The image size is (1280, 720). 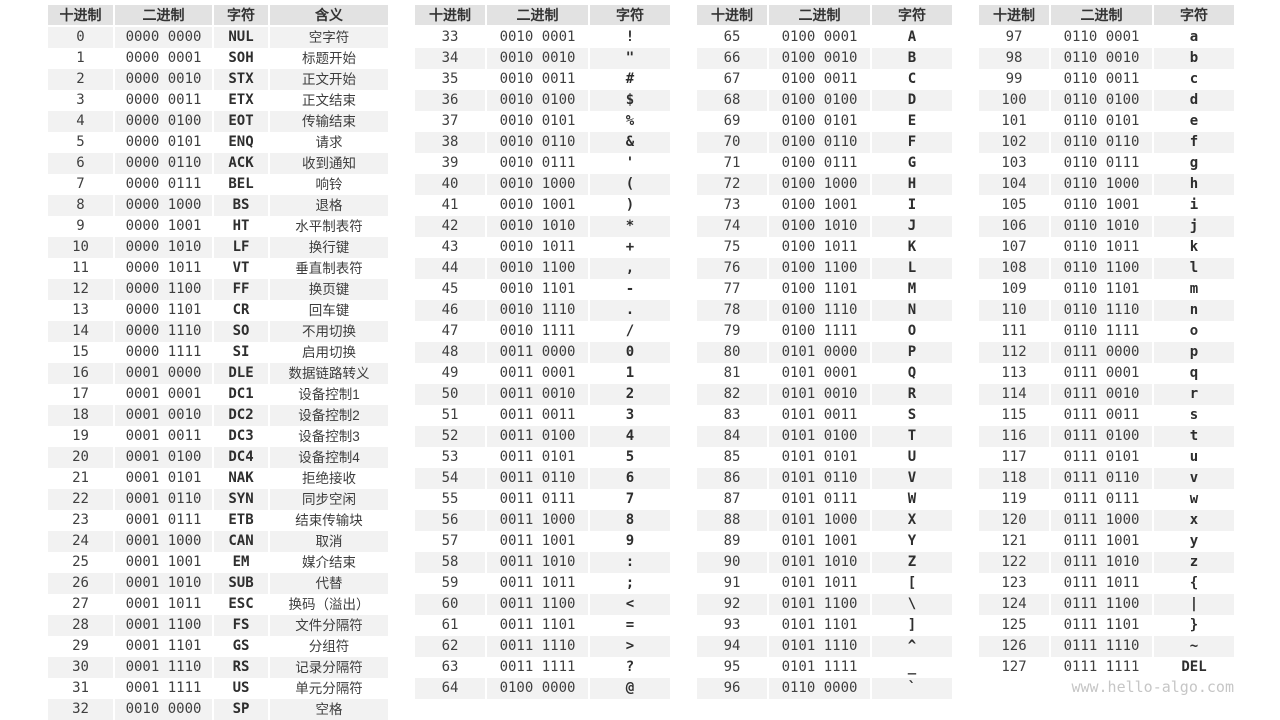 What do you see at coordinates (536, 604) in the screenshot?
I see `cell-binary: 0011 1100` at bounding box center [536, 604].